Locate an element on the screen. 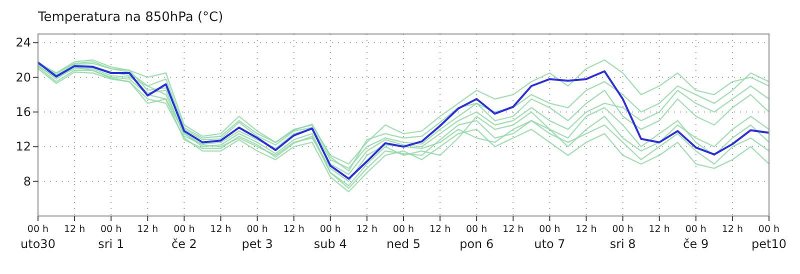 Image resolution: width=800 pixels, height=274 pixels. y-tick-label: 24 is located at coordinates (23, 43).